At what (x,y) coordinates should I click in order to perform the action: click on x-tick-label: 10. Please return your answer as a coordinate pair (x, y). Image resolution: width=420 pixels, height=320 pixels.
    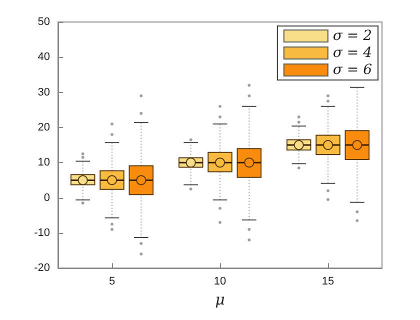
    Looking at the image, I should click on (220, 282).